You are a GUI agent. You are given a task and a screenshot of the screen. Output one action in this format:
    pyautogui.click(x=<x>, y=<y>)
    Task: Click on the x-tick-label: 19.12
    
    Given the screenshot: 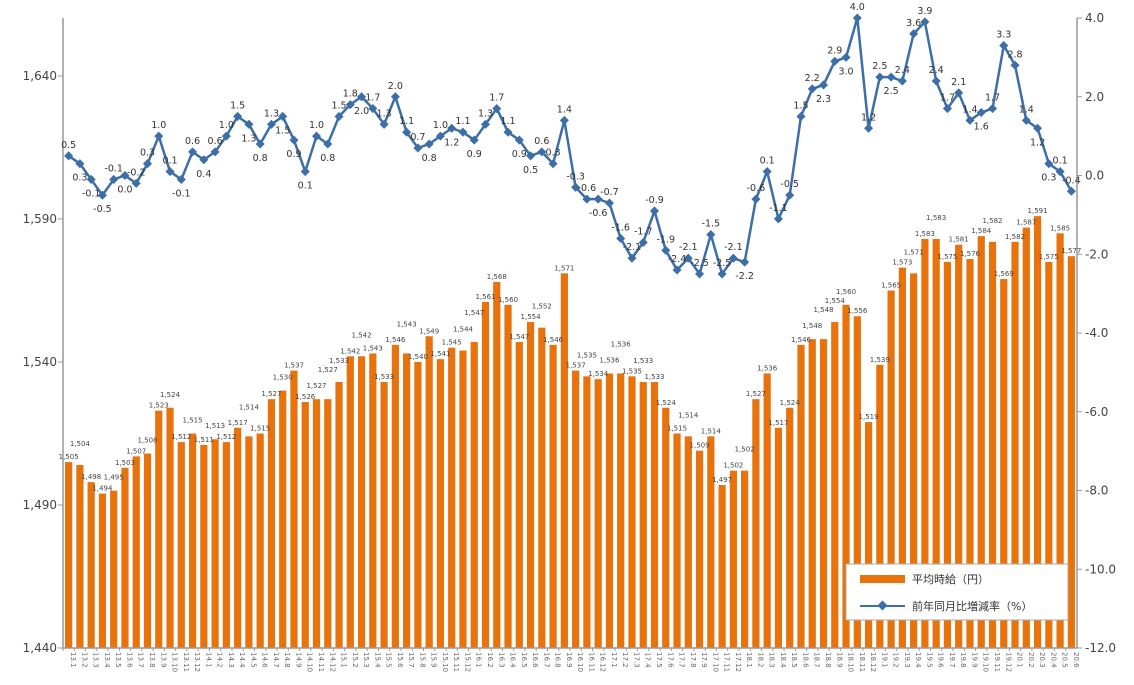 What is the action you would take?
    pyautogui.click(x=1008, y=662)
    